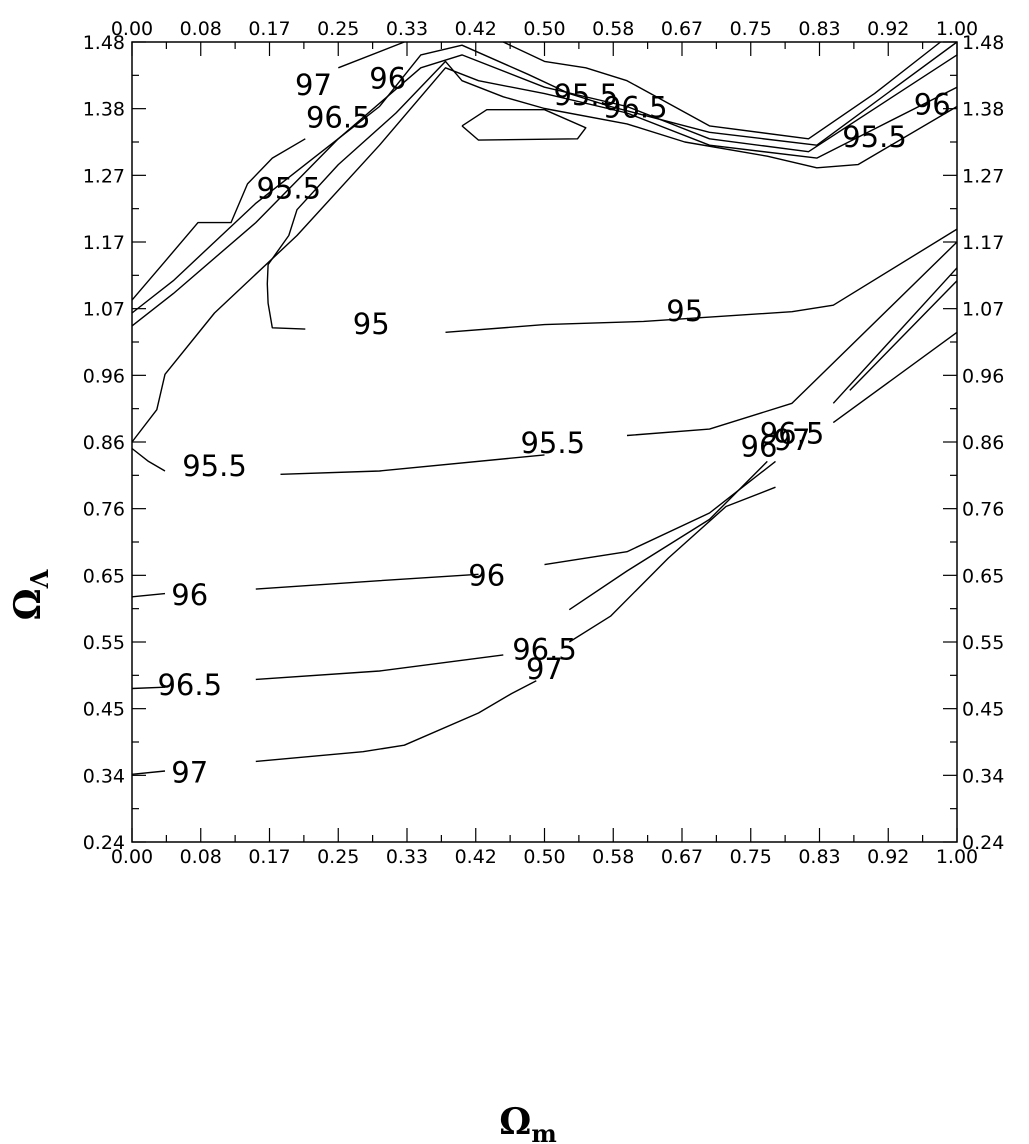 This screenshot has height=1144, width=1029. I want to click on y-tick-label-right: 1.48, so click(983, 43).